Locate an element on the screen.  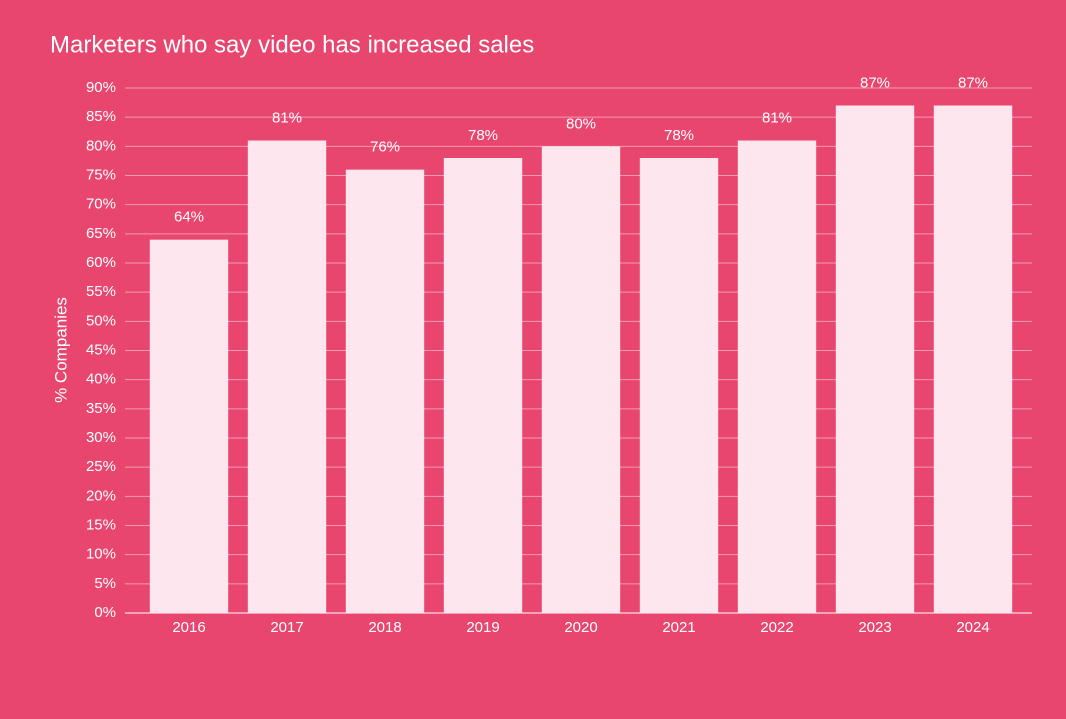
x-tick-label: 2023 is located at coordinates (874, 627).